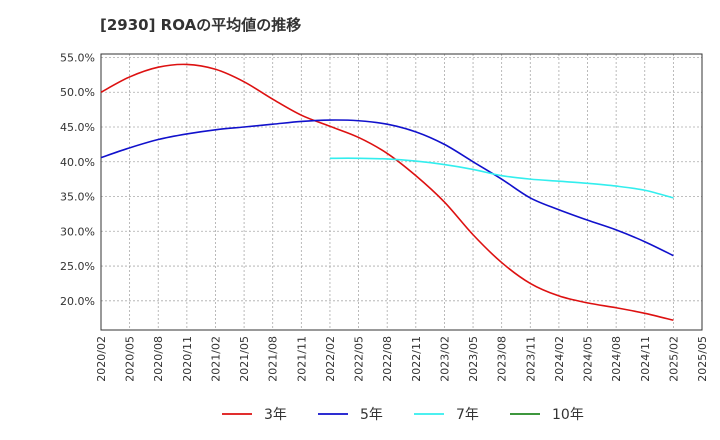 The width and height of the screenshot is (720, 440). Describe the element at coordinates (275, 415) in the screenshot. I see `legend-label-1: 3年` at that location.